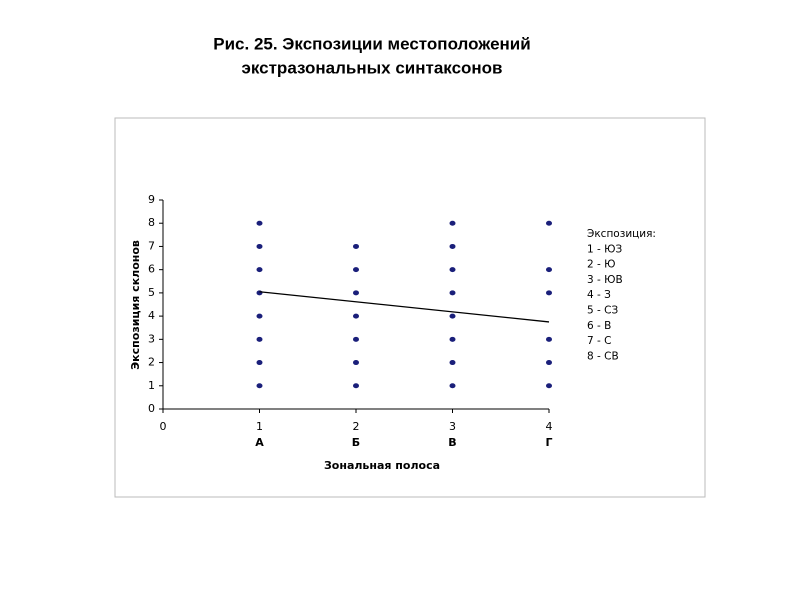 This screenshot has width=800, height=600. Describe the element at coordinates (548, 442) in the screenshot. I see `x-category-label: Г` at that location.